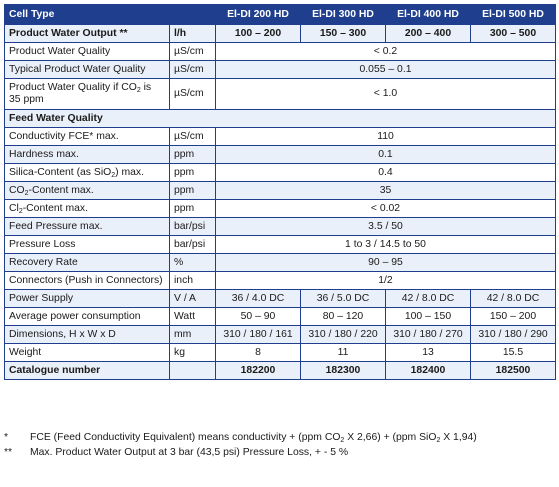  I want to click on table-row: Connectors (Push in Connectors) inch 1/2, so click(280, 280).